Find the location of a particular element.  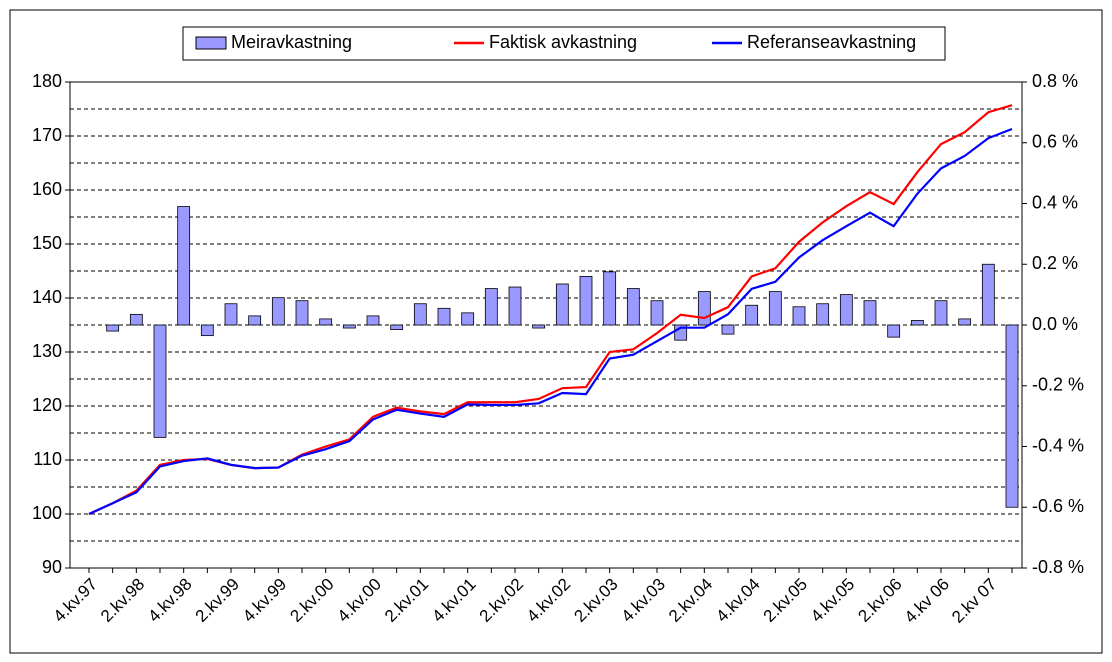

legend-box is located at coordinates (564, 43).